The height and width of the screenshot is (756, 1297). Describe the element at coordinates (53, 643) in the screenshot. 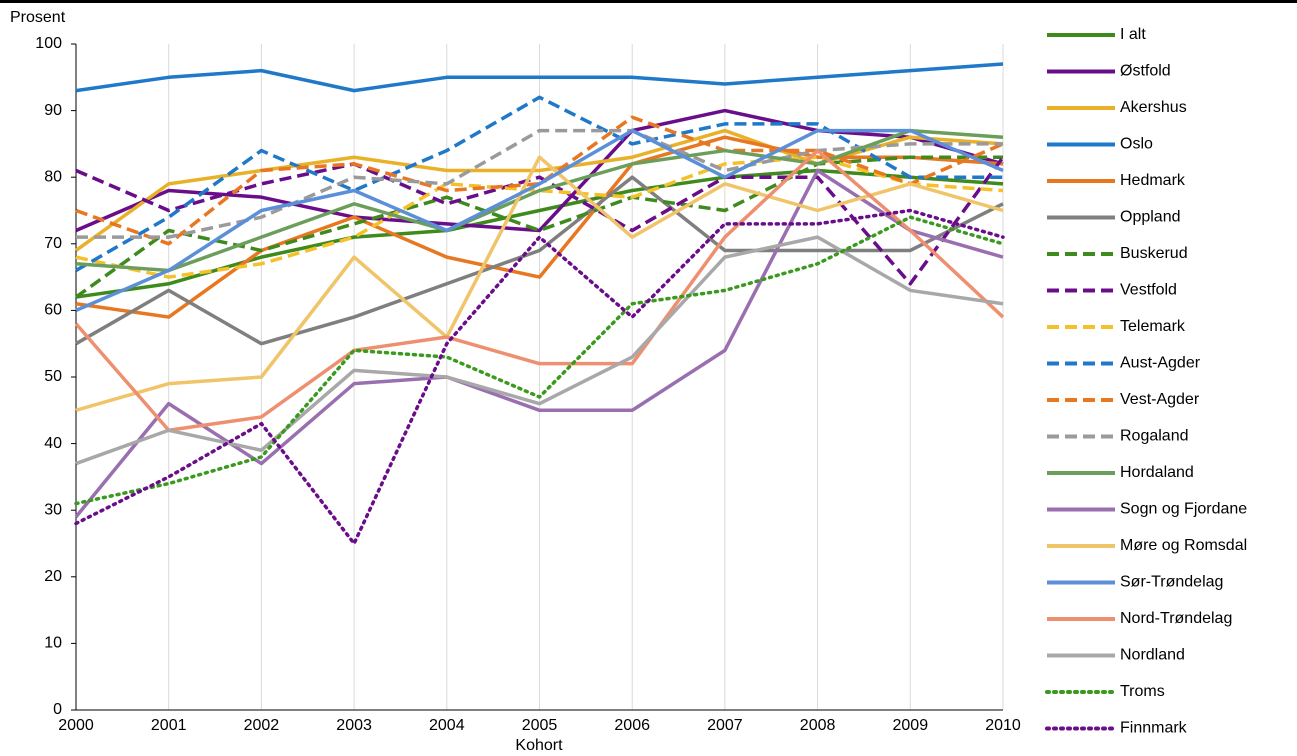

I see `y-tick-label: 10` at that location.